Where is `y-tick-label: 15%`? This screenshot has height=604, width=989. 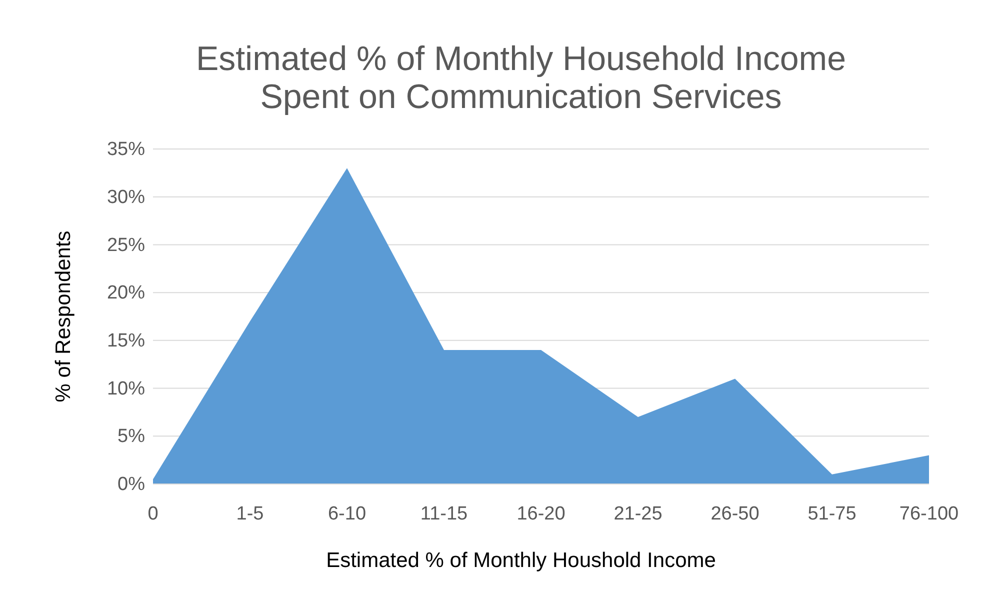 y-tick-label: 15% is located at coordinates (126, 341).